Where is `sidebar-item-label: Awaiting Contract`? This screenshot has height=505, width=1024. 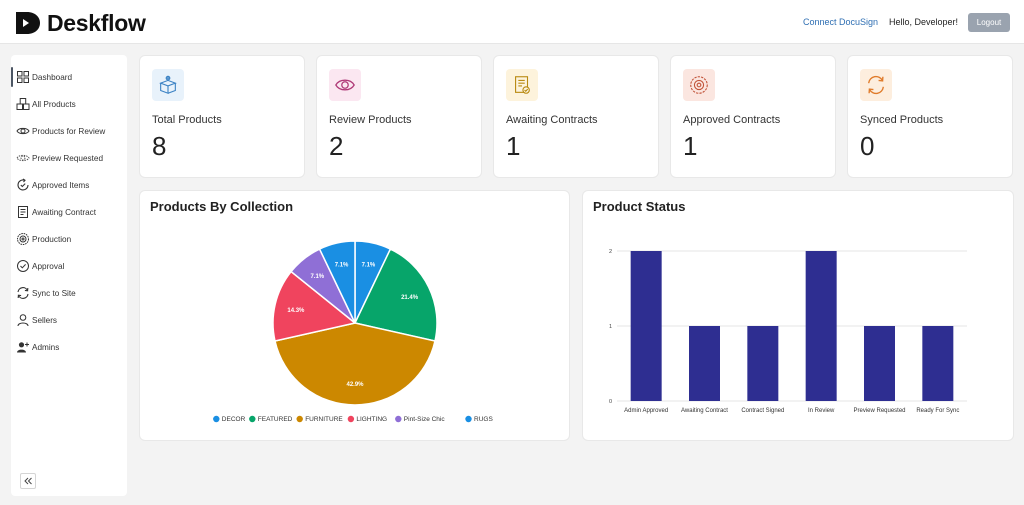
sidebar-item-label: Awaiting Contract is located at coordinates (64, 212).